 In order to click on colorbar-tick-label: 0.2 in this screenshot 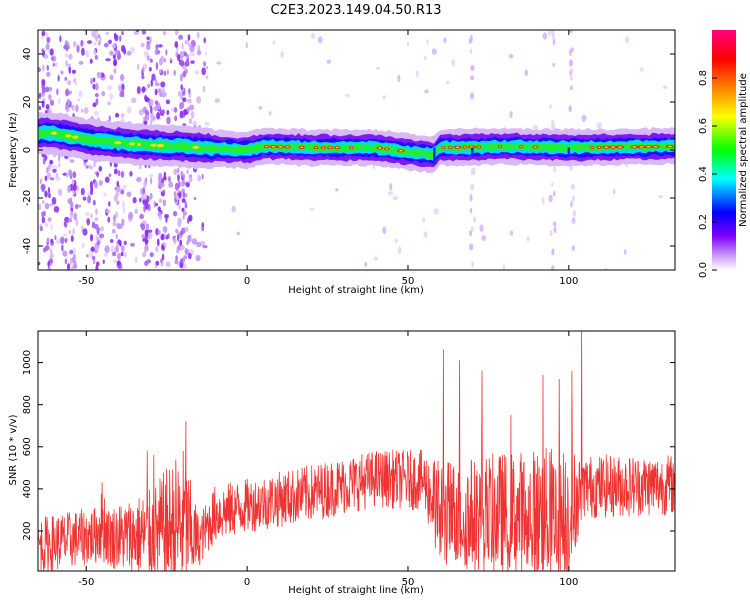, I will do `click(703, 222)`.